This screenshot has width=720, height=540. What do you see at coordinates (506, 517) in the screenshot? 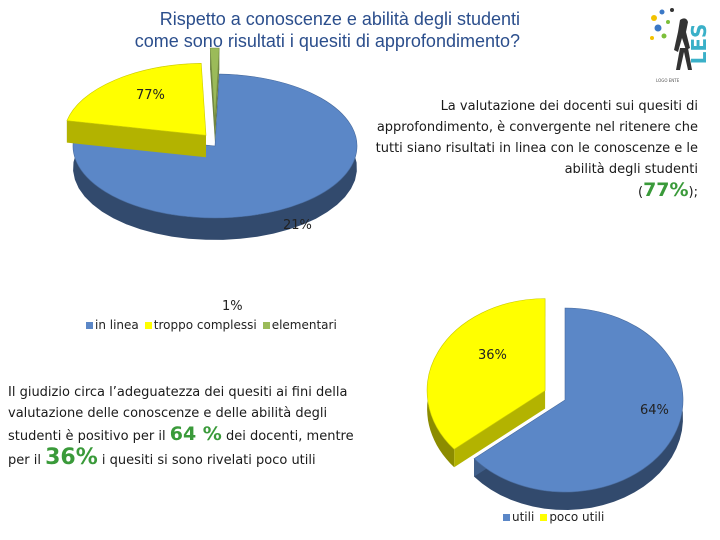
I see `legend-swatch-utili` at bounding box center [506, 517].